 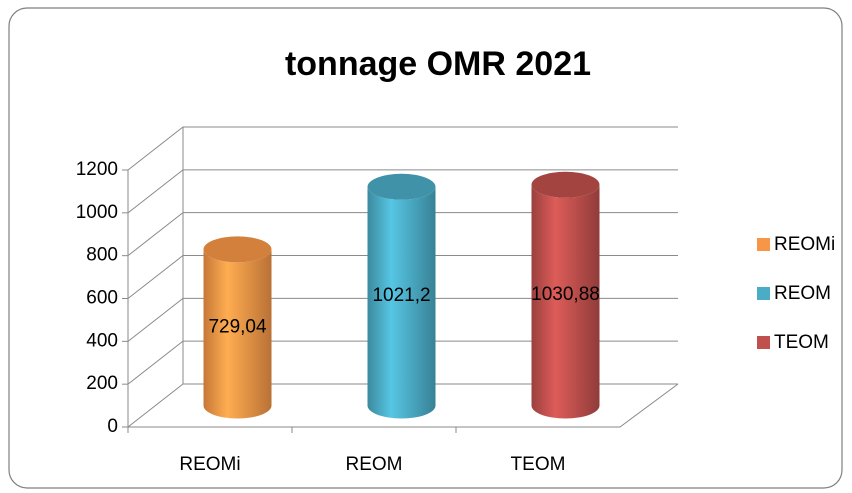 I want to click on y-tick-label: 400, so click(x=102, y=340).